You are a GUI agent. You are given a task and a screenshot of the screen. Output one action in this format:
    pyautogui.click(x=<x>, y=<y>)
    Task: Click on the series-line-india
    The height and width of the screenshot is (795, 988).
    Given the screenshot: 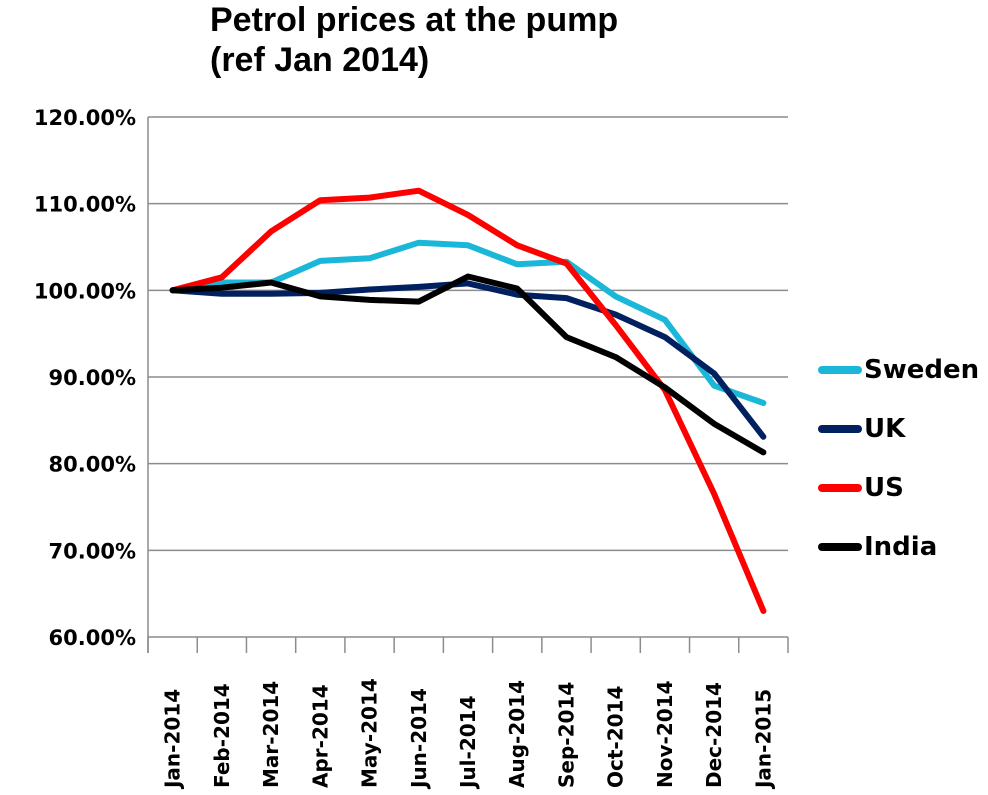 What is the action you would take?
    pyautogui.click(x=468, y=364)
    